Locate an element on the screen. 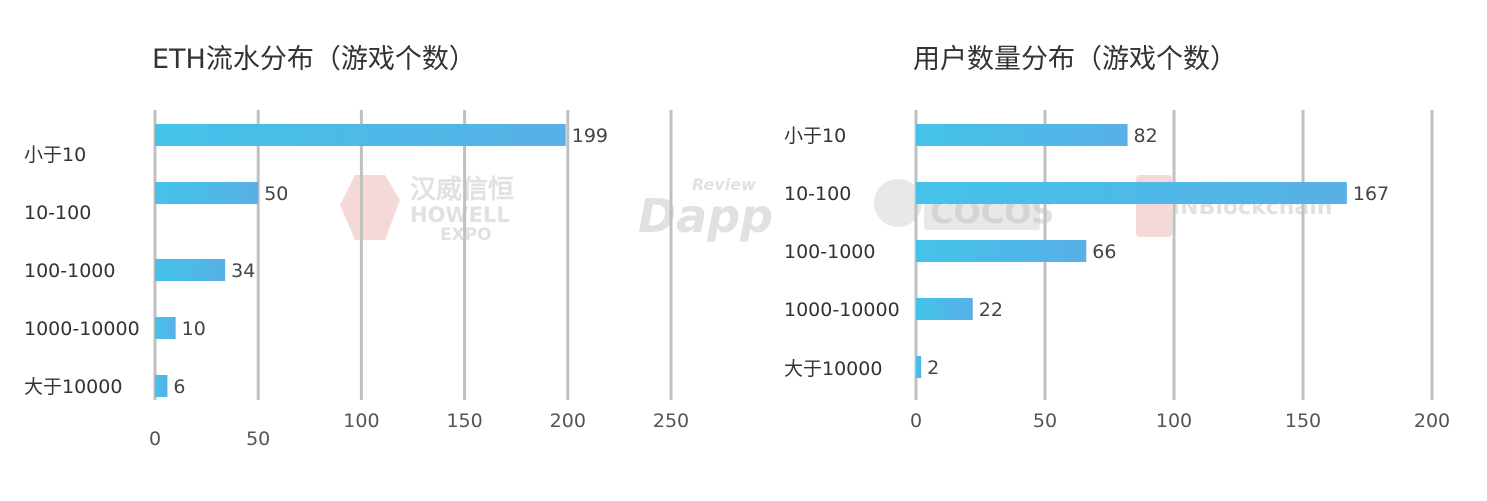 The width and height of the screenshot is (1487, 501). bars is located at coordinates (1131, 251).